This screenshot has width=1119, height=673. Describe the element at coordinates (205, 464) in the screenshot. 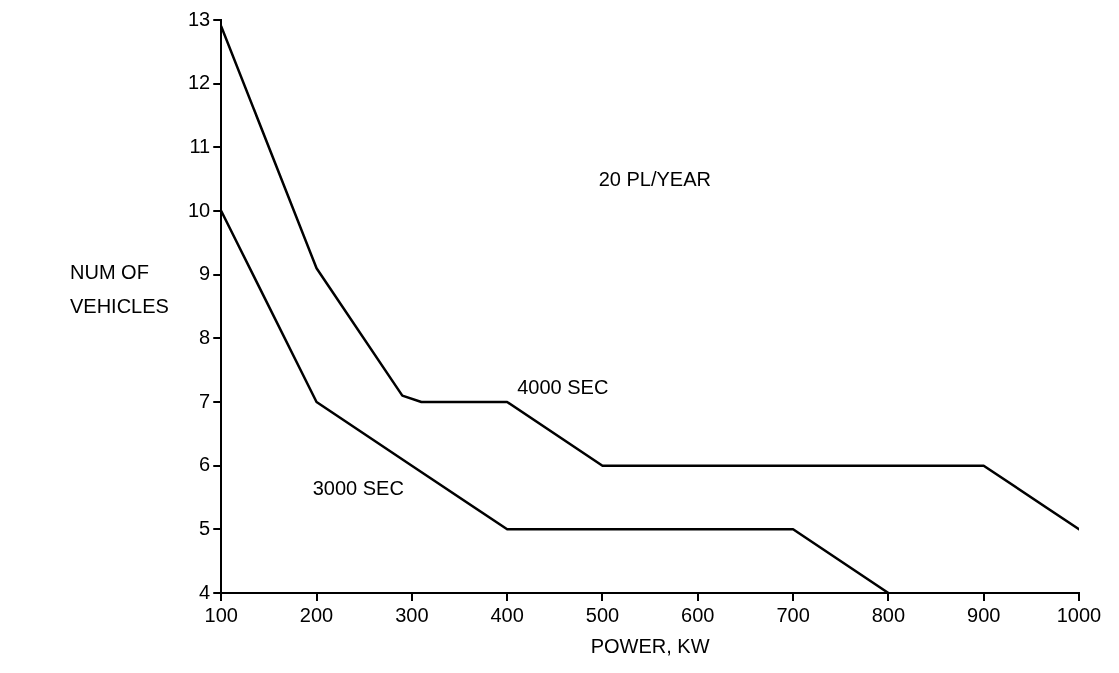

I see `y-tick-label: 6` at that location.